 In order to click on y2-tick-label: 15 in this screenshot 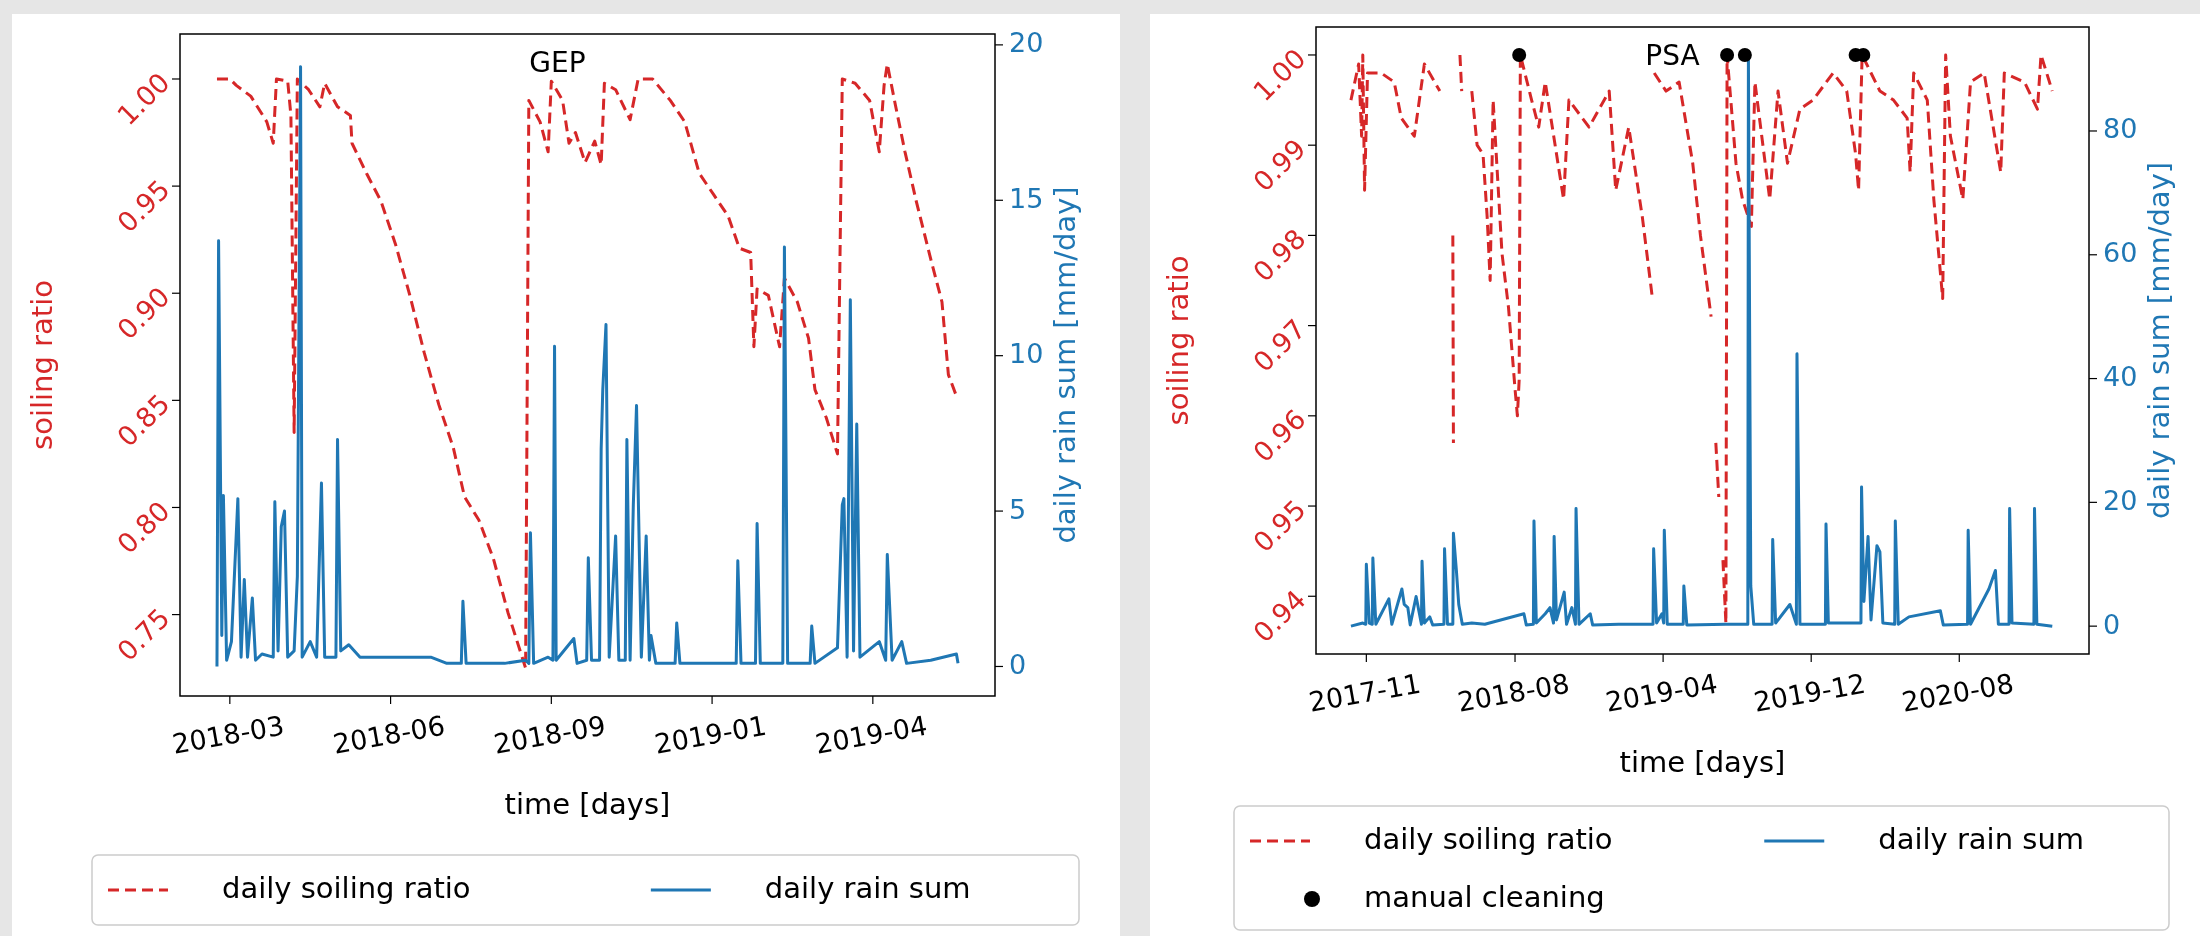, I will do `click(1026, 198)`.